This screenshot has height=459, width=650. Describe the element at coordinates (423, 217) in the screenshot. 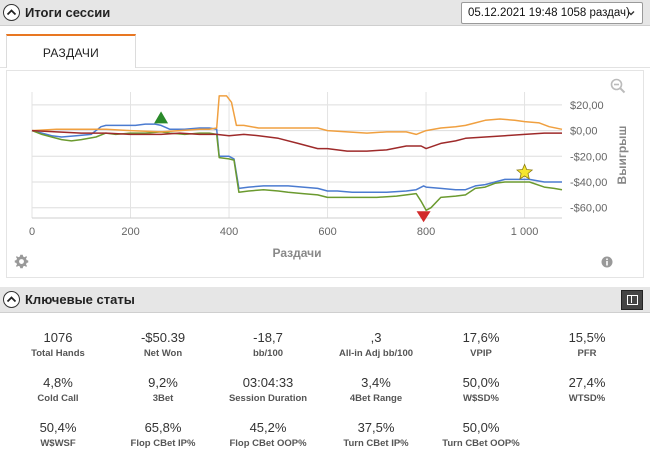

I see `min-marker` at that location.